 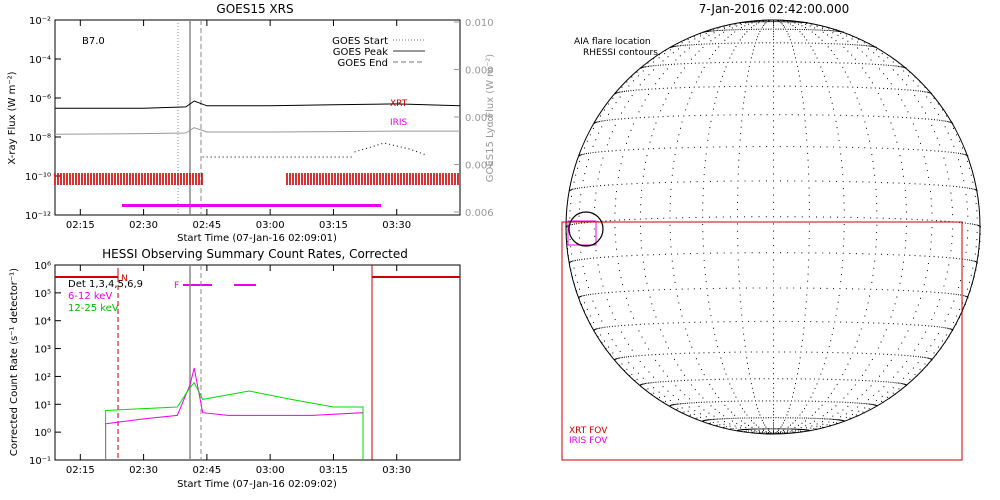 I want to click on goes-right-y-ticks: 0.010 0.009 0.008 0.007 0.006, so click(x=474, y=118).